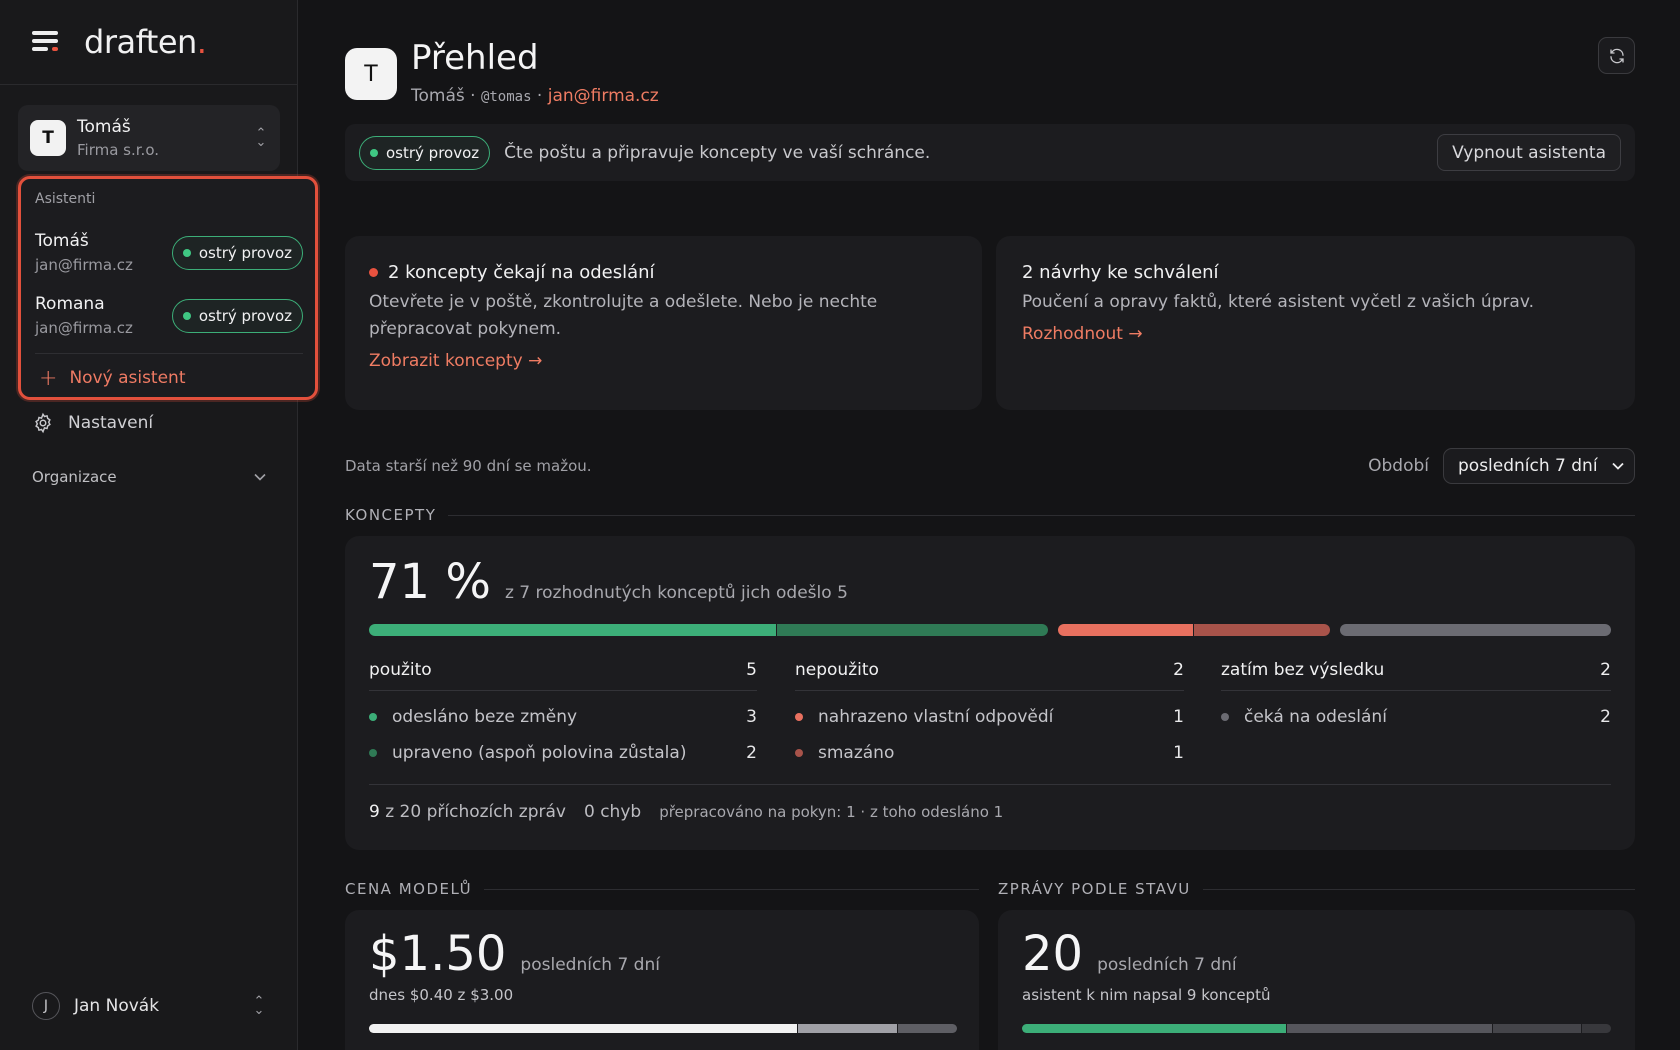  What do you see at coordinates (430, 582) in the screenshot?
I see `drafts-percent: 71 %` at bounding box center [430, 582].